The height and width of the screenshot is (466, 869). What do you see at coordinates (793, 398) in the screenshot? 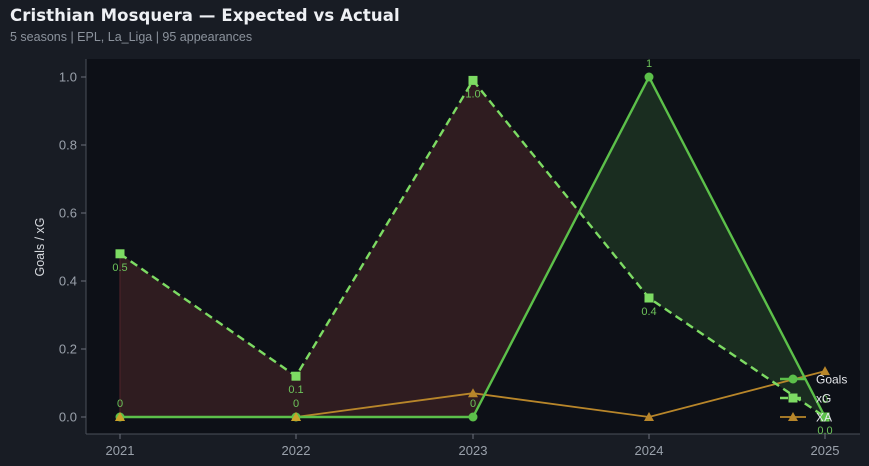
I see `legend-xg-icon` at bounding box center [793, 398].